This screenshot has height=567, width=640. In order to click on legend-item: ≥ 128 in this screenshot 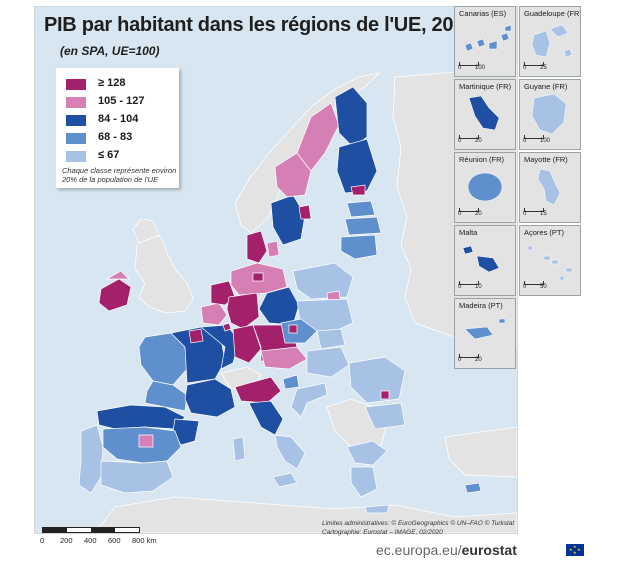, I will do `click(122, 84)`.